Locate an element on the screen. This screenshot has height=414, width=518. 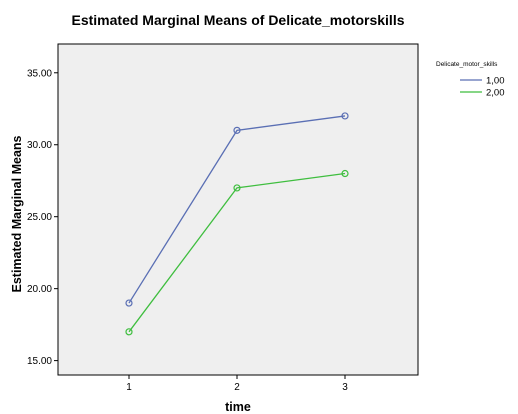
y-tick-label: 25.00 is located at coordinates (39, 217).